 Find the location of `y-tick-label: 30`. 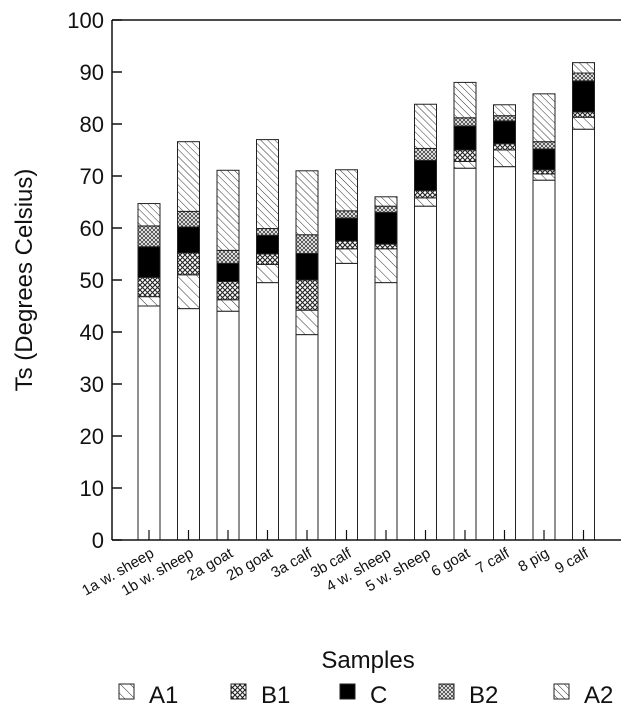

y-tick-label: 30 is located at coordinates (92, 384).